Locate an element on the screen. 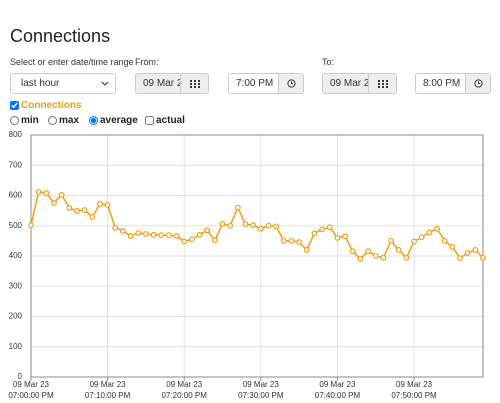 The image size is (500, 403). option: actual is located at coordinates (165, 120).